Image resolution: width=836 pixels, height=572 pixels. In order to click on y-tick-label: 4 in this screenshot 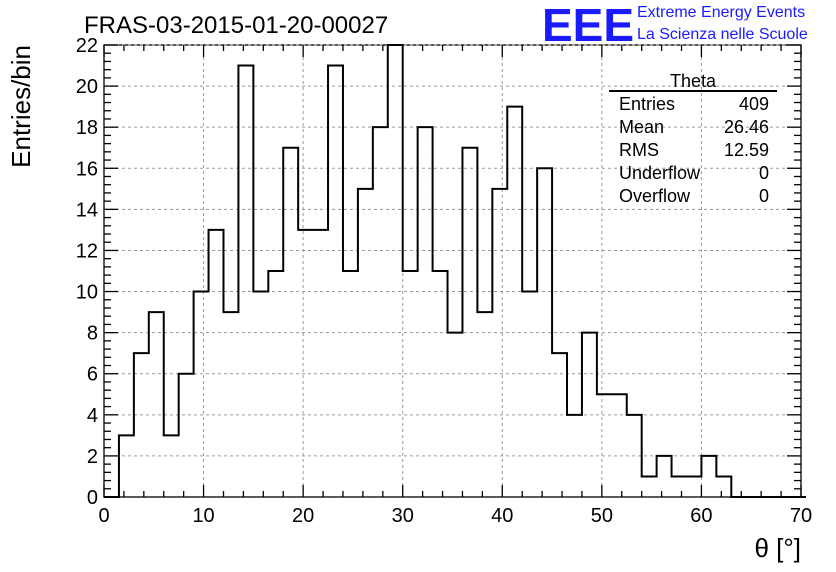, I will do `click(92, 416)`.